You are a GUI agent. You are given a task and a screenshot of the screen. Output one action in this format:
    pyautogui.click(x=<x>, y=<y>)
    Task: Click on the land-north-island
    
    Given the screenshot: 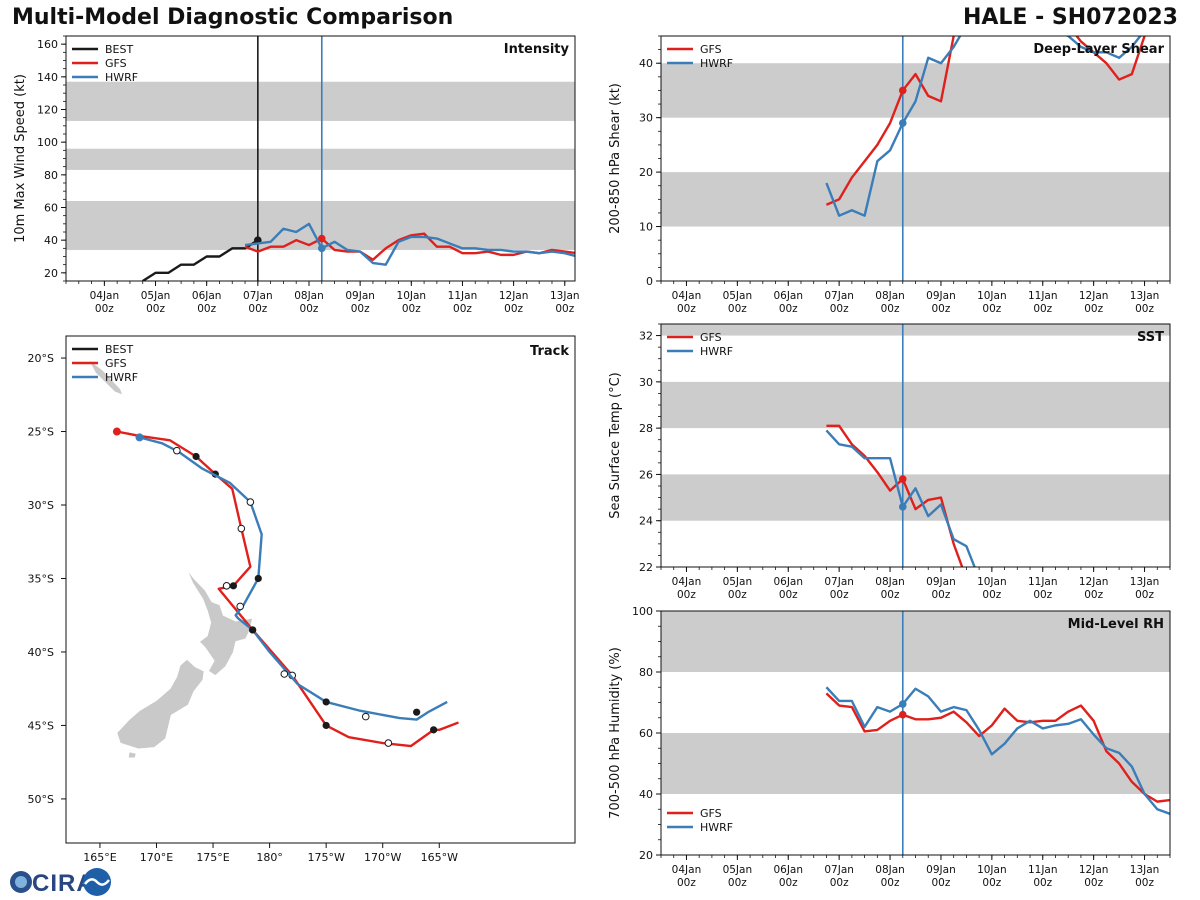 What is the action you would take?
    pyautogui.click(x=220, y=622)
    